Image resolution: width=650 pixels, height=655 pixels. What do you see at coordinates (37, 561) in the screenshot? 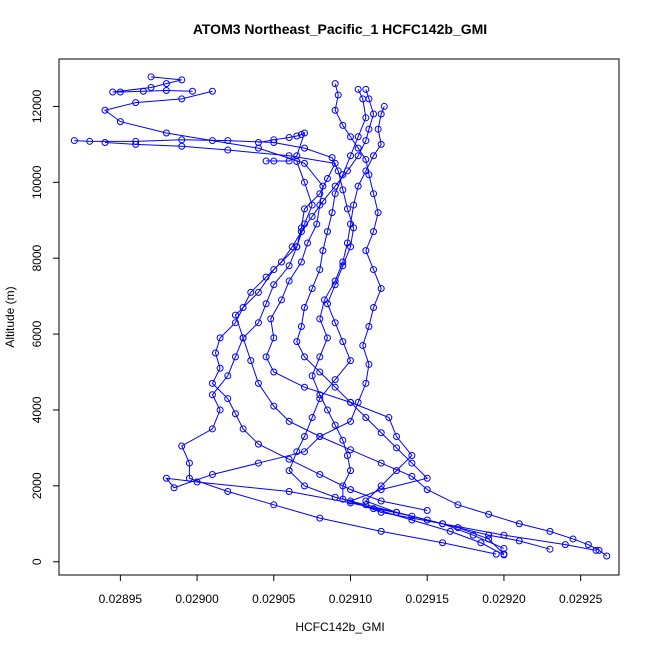
I see `y-tick-label: 0` at bounding box center [37, 561].